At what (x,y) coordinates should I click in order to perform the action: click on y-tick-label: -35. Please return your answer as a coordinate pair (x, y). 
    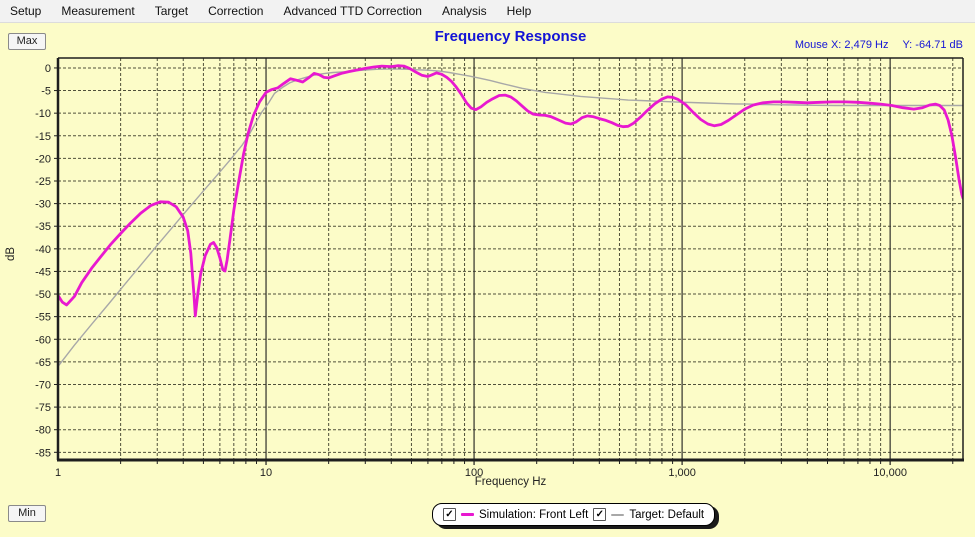
    Looking at the image, I should click on (43, 227).